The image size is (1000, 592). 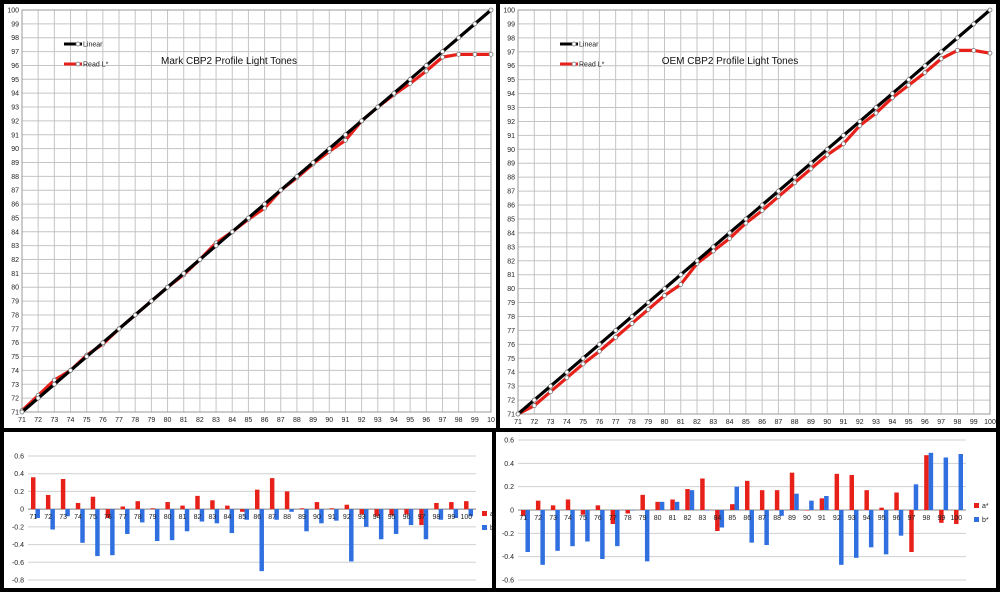 What do you see at coordinates (897, 518) in the screenshot?
I see `category-label: 96` at bounding box center [897, 518].